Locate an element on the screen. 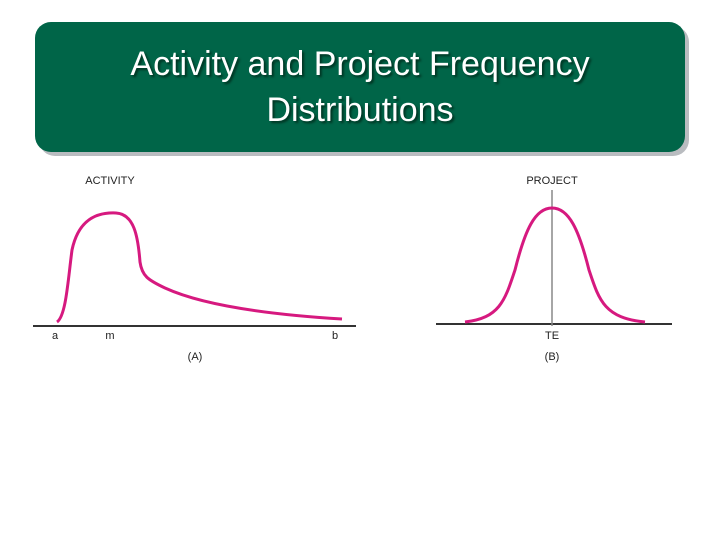 The image size is (720, 540). project-curve is located at coordinates (555, 265).